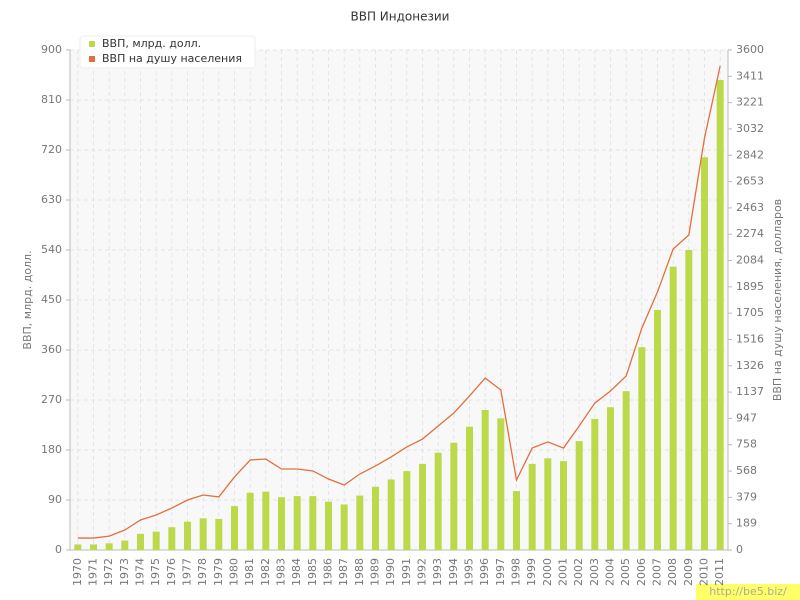 This screenshot has height=600, width=800. Describe the element at coordinates (750, 181) in the screenshot. I see `y2-tick-label: 2653` at that location.